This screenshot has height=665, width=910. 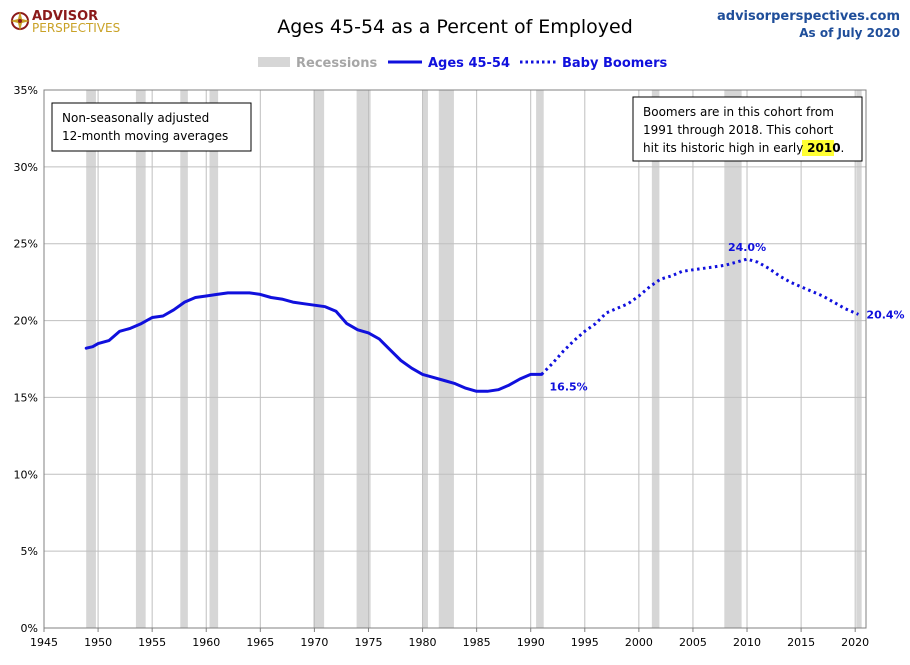 I want to click on annotation-right-line3-highlight: 2010, so click(x=823, y=148).